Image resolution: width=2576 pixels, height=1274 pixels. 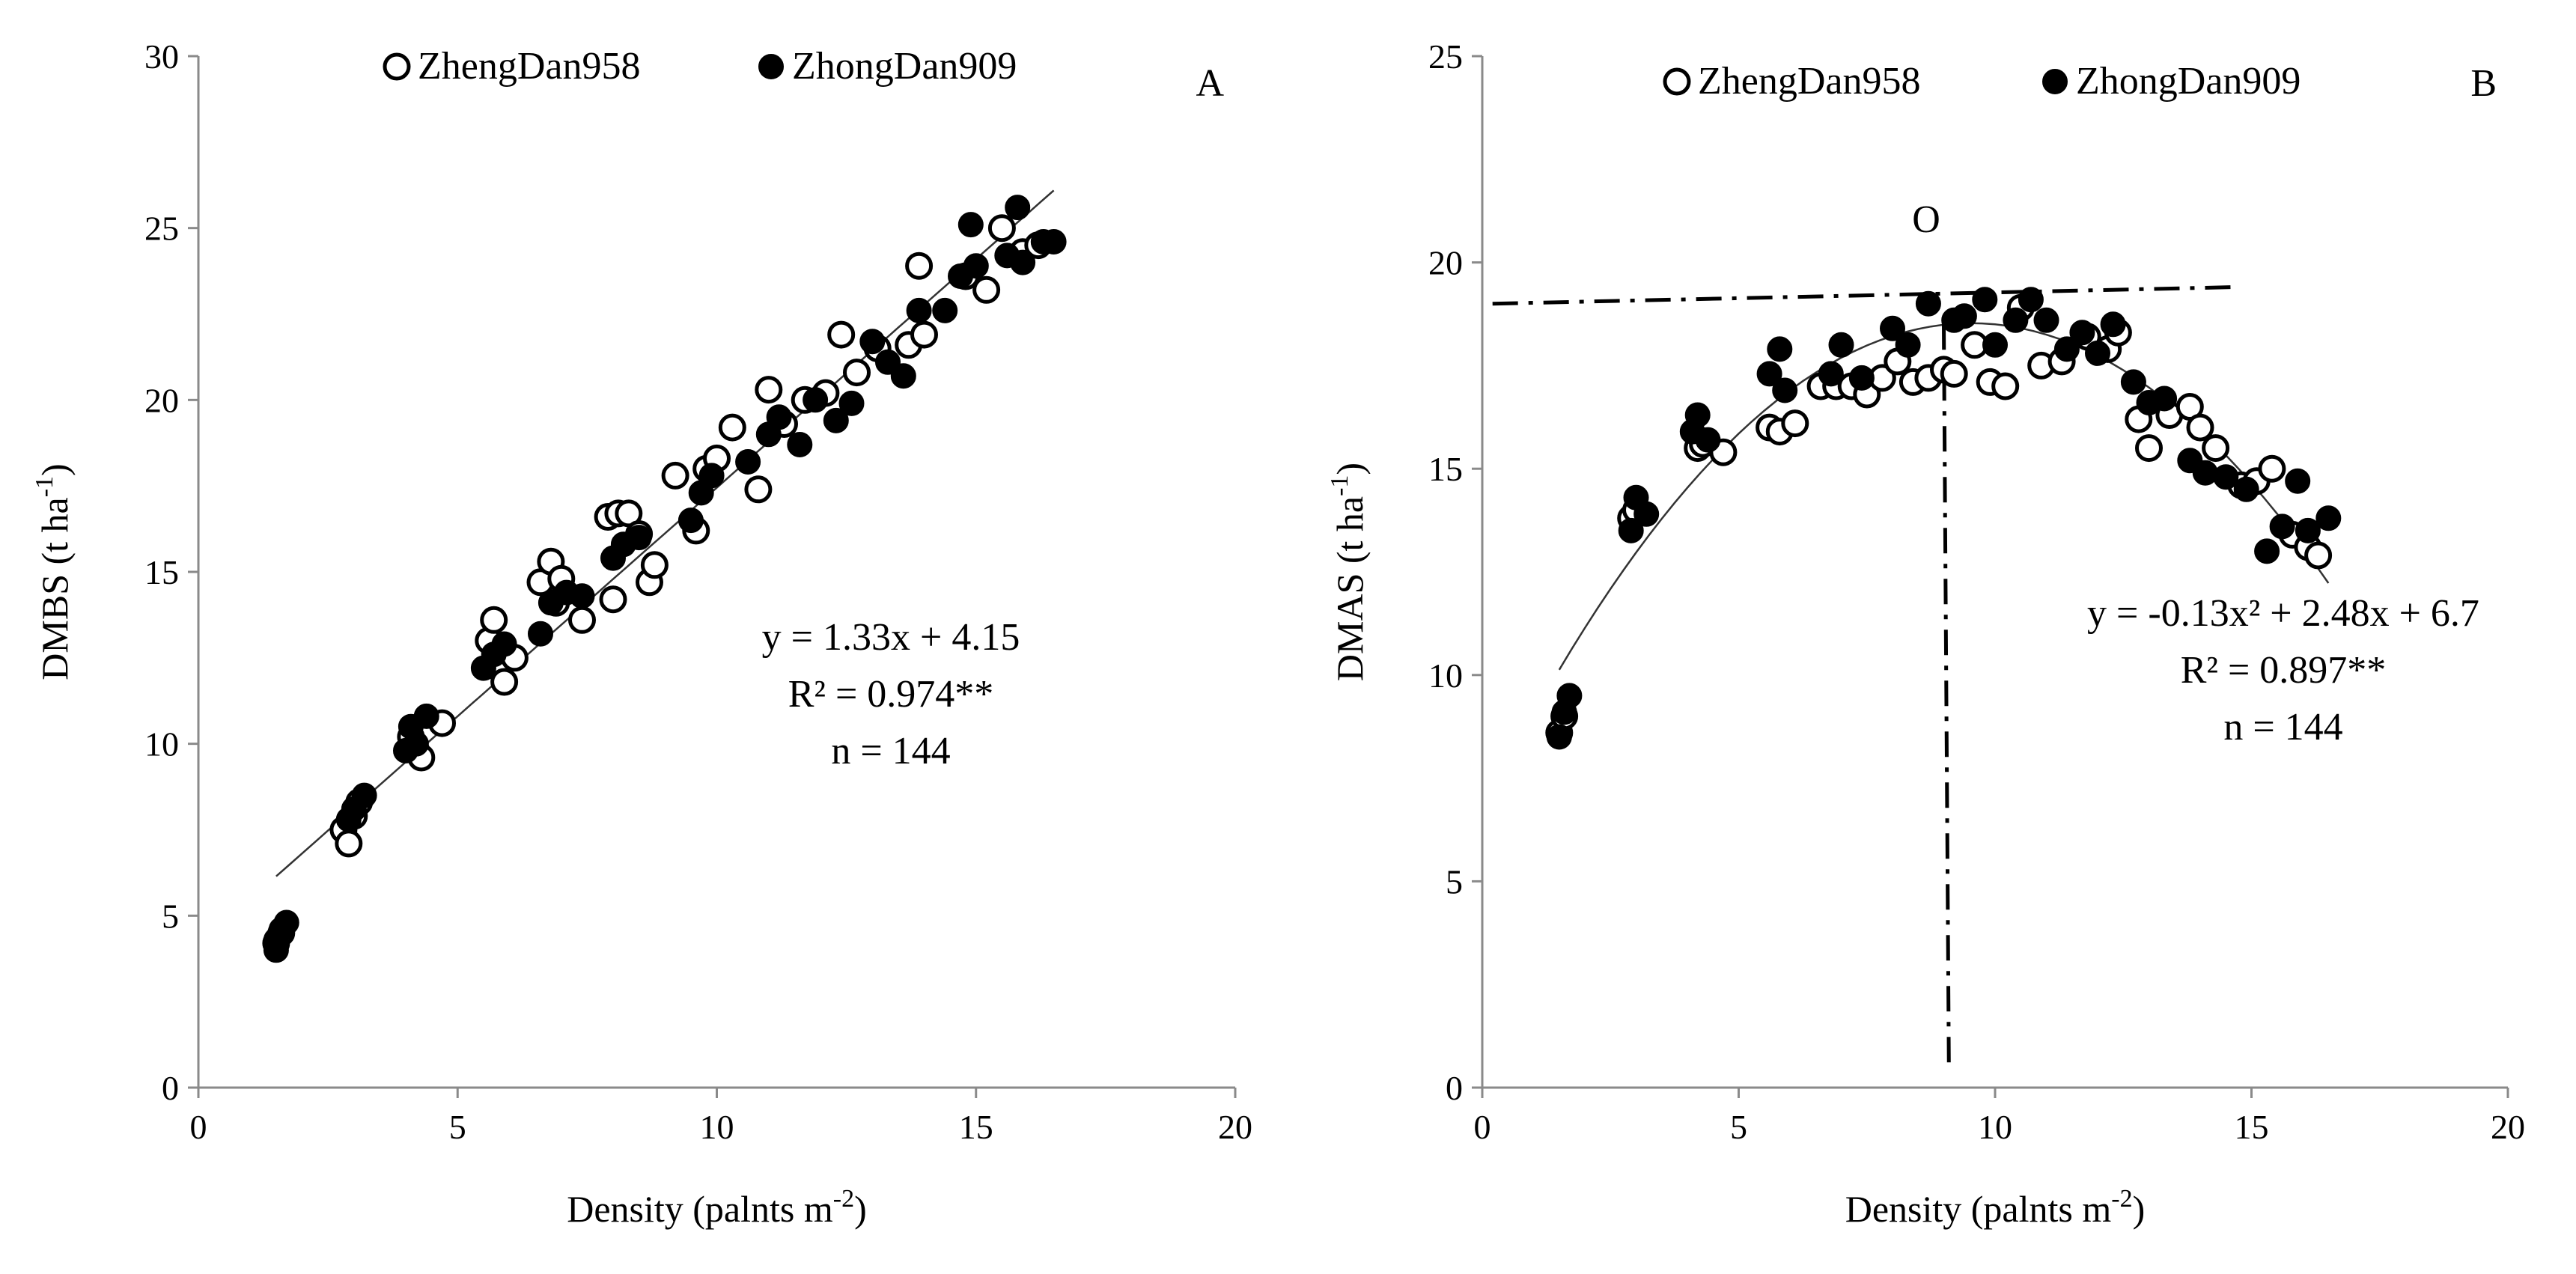 I want to click on panel-b-annotation: y = -0.13x² + 2.48x + 6.7, so click(x=2283, y=613).